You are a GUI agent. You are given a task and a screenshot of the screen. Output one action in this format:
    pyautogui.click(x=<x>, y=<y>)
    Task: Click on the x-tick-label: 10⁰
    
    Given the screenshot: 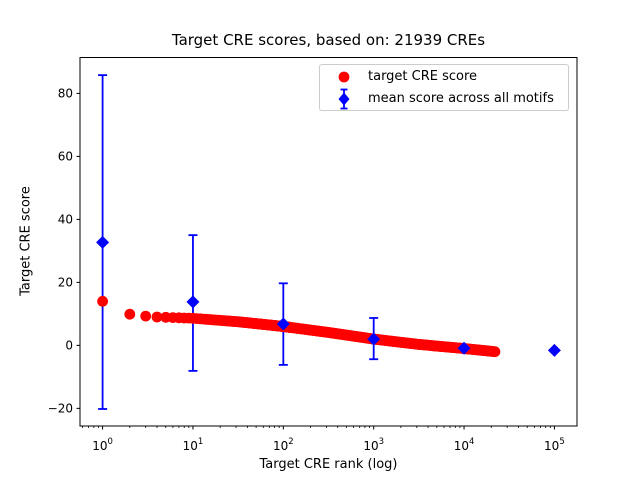 What is the action you would take?
    pyautogui.click(x=102, y=445)
    